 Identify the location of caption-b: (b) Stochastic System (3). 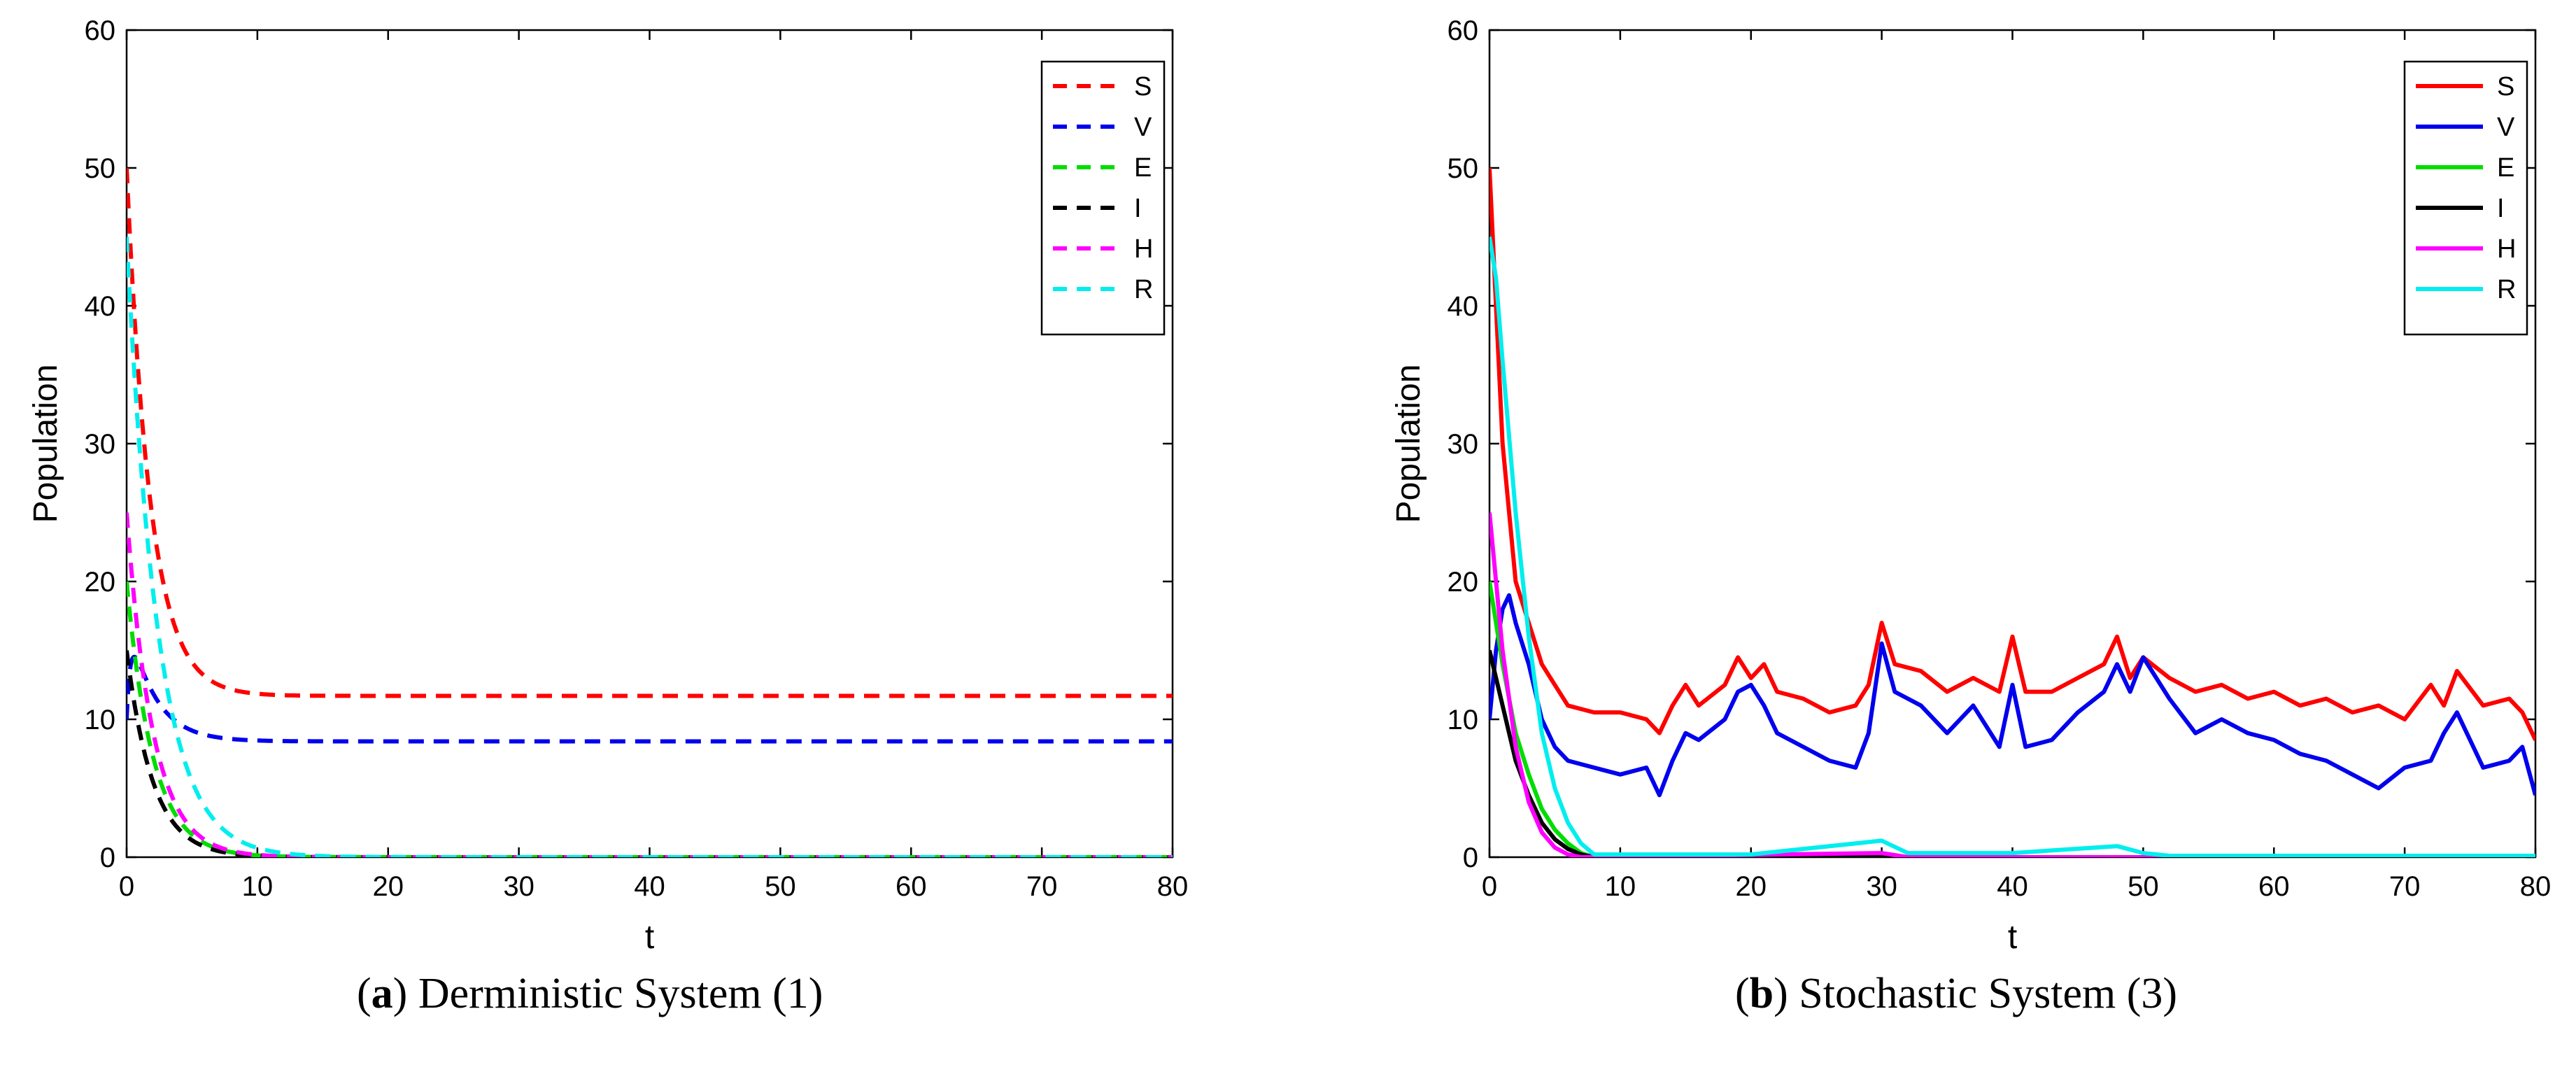
(1956, 993).